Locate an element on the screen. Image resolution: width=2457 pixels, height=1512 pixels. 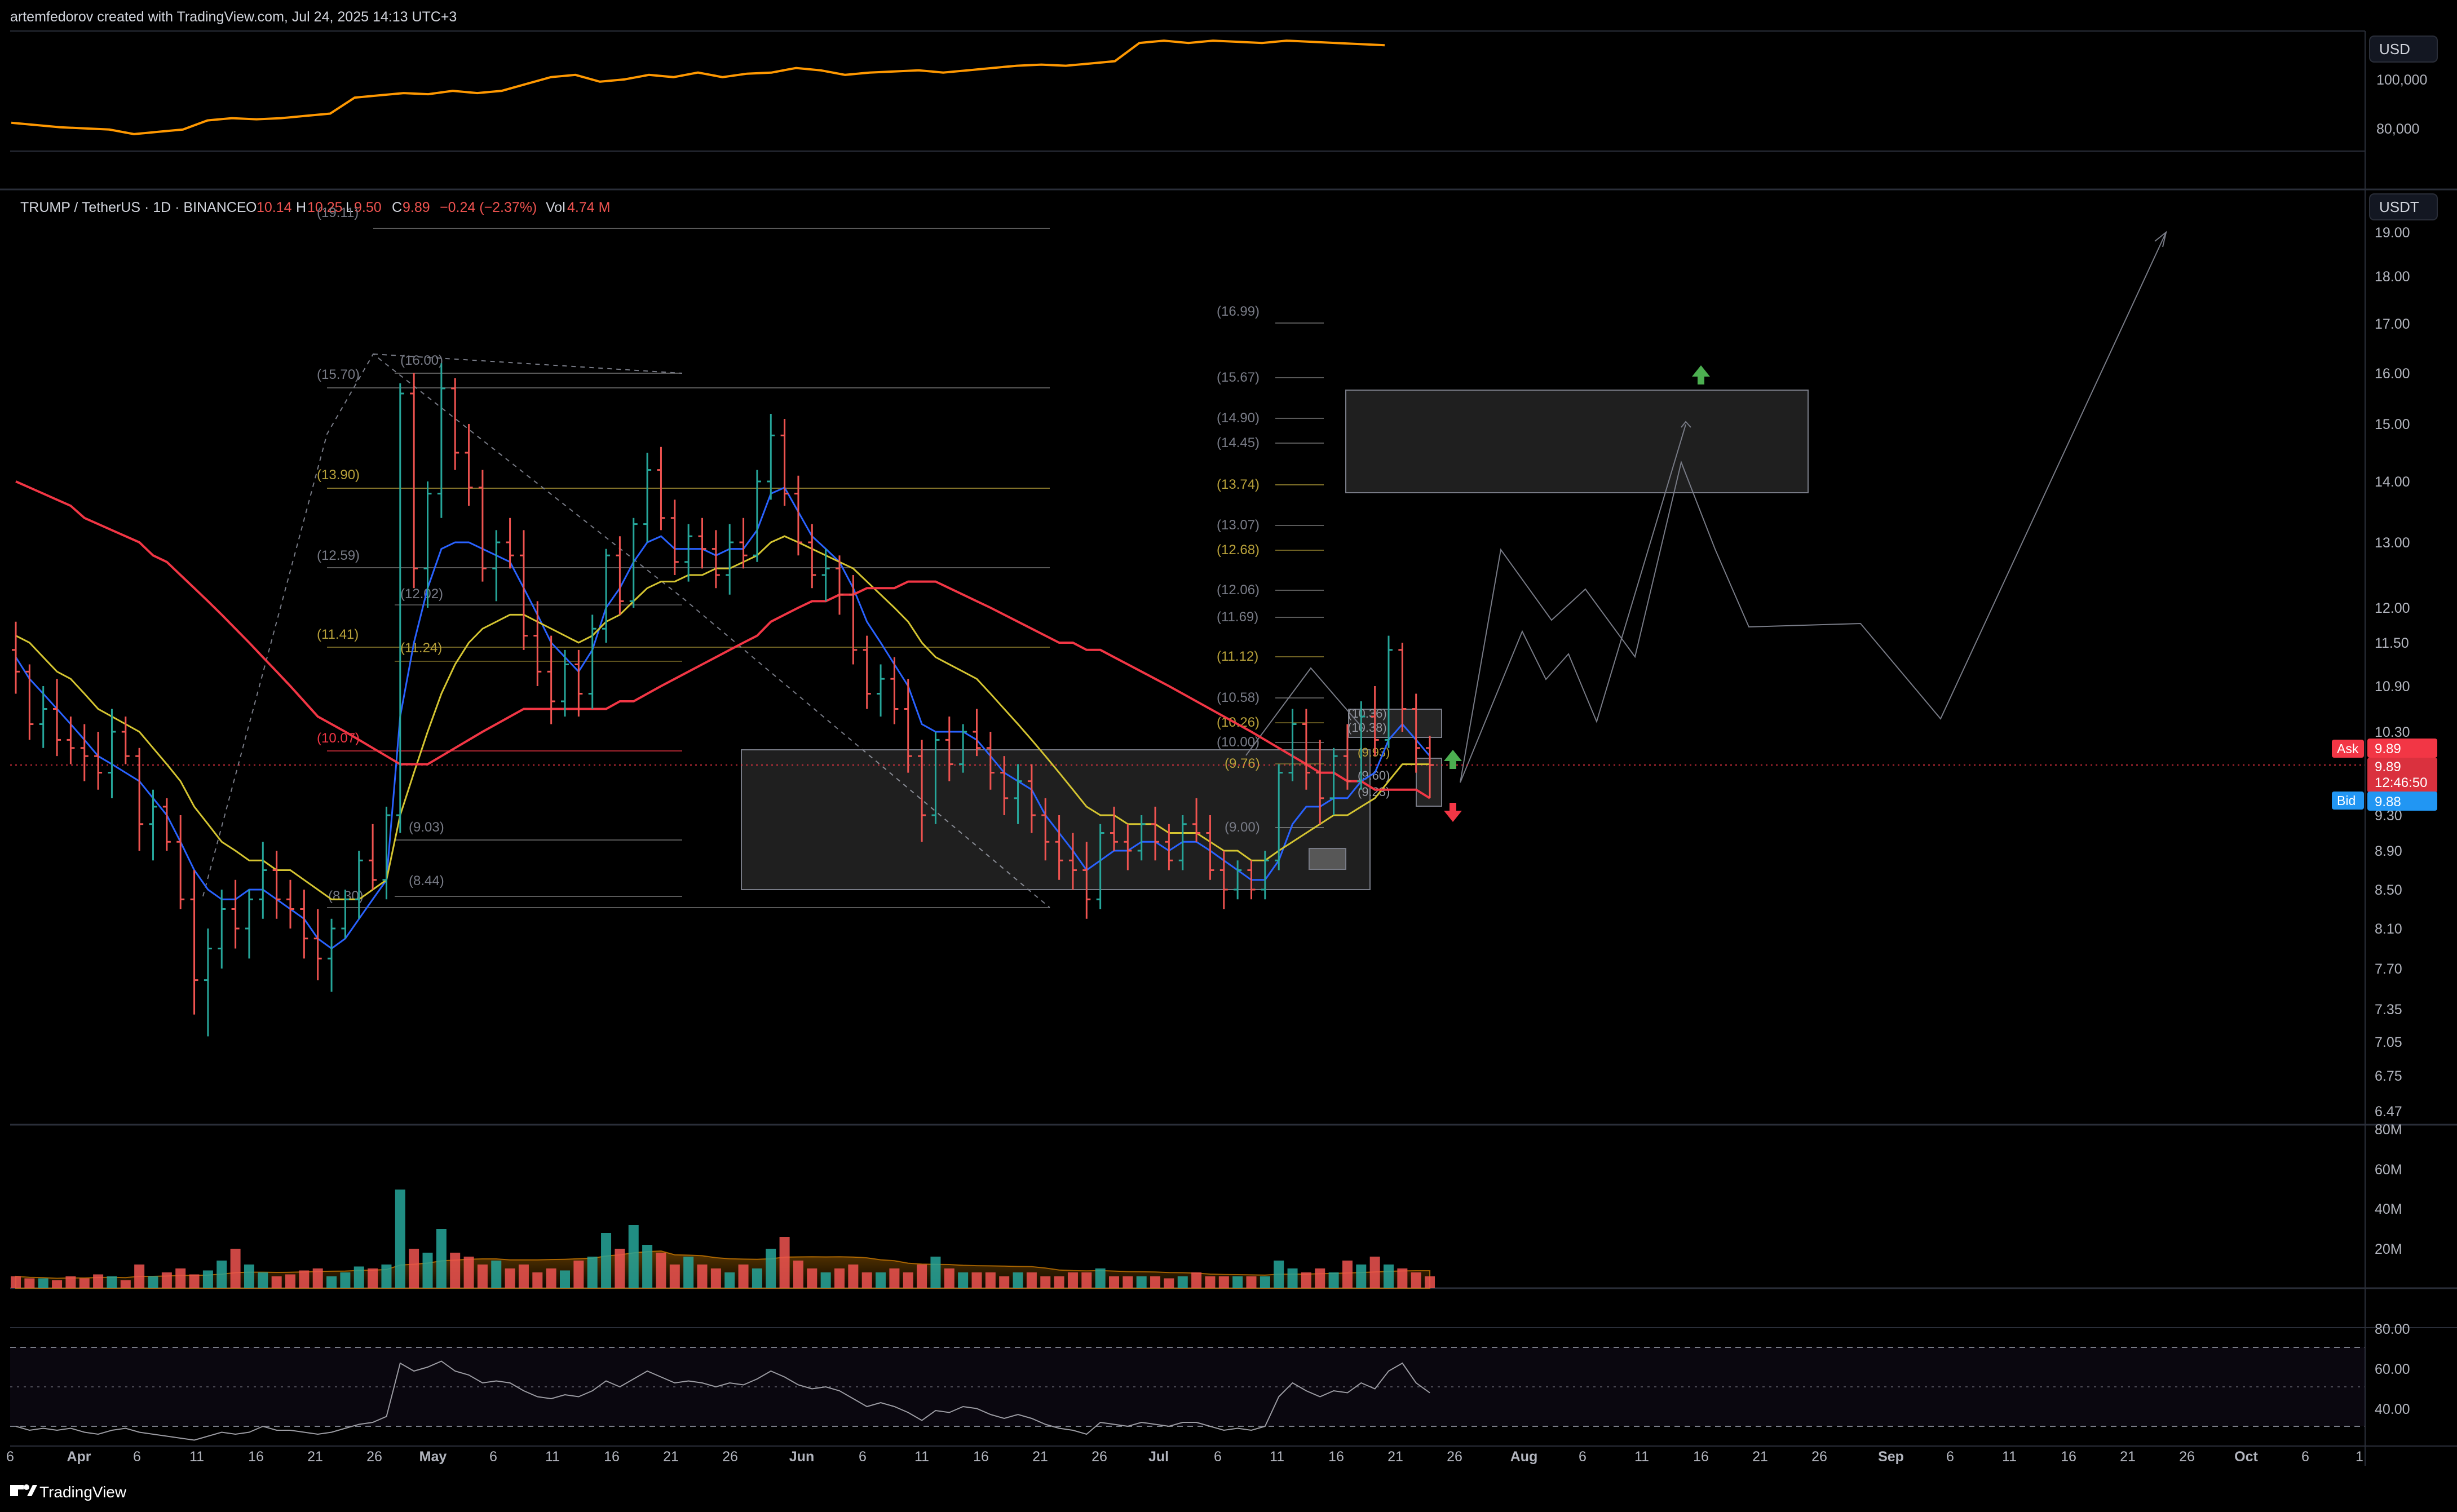
fib-label-12-59: (12.59) is located at coordinates (338, 555).